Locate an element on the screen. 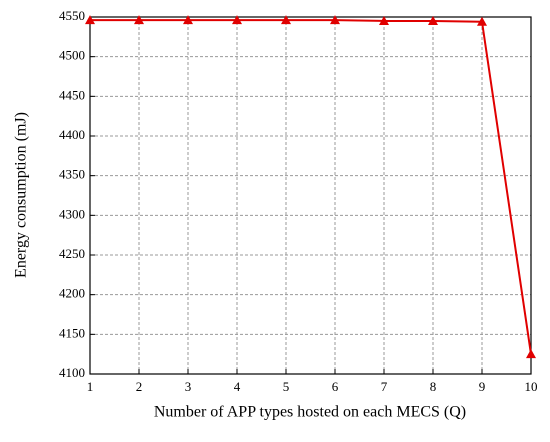 This screenshot has height=442, width=550. x-tick-label: 2 is located at coordinates (139, 386).